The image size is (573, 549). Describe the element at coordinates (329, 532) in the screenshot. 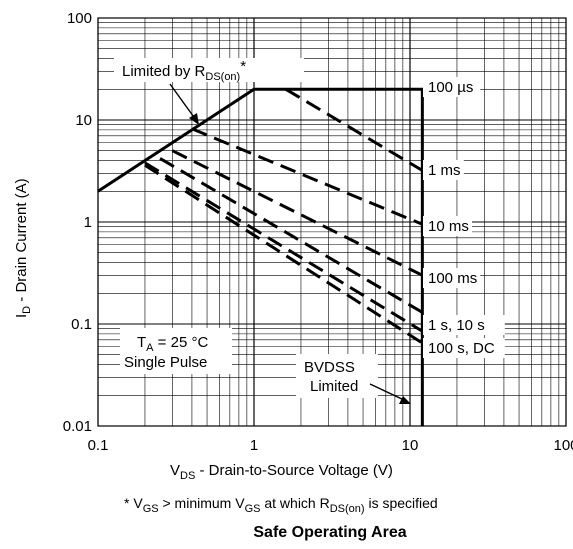

I see `chart-title: Safe Operating Area` at that location.